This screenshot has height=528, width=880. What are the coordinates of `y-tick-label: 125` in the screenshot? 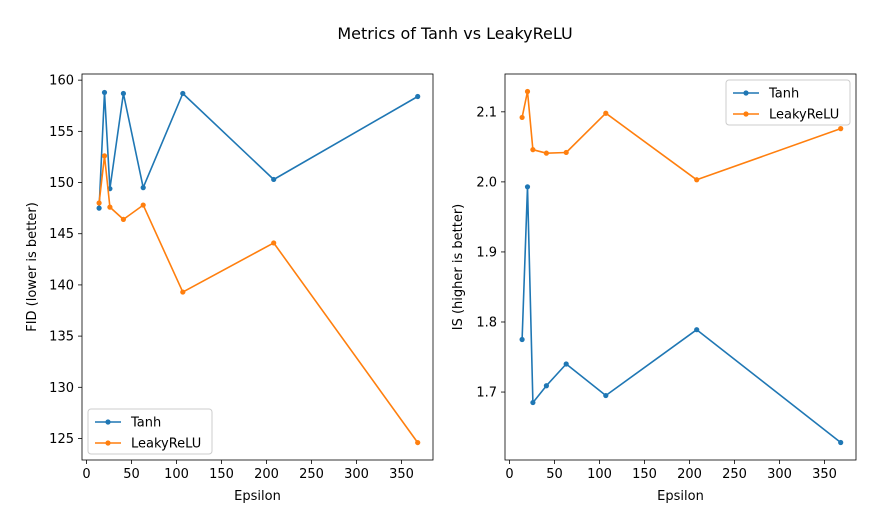 It's located at (61, 439).